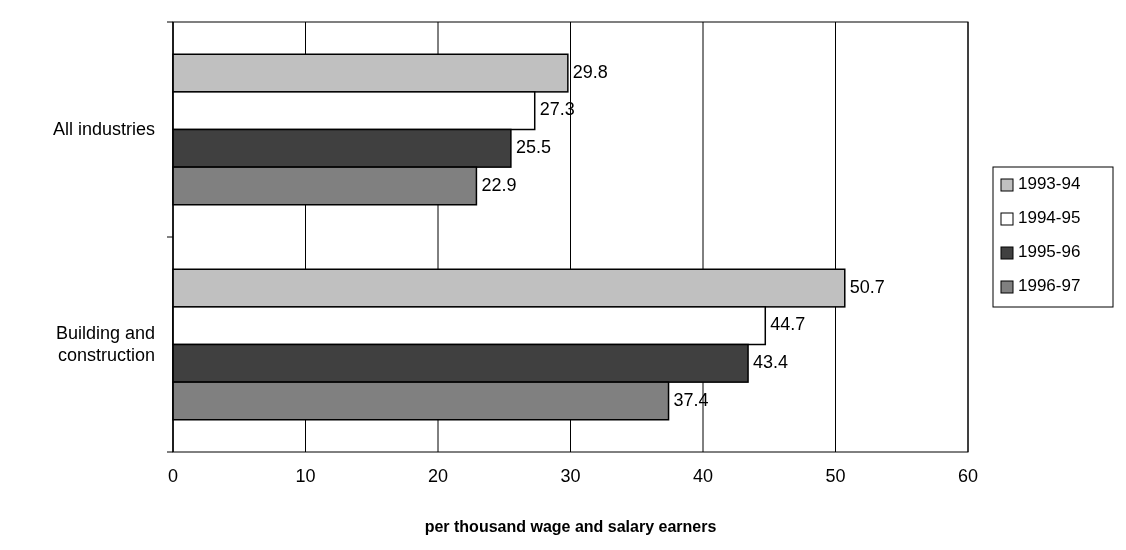 Image resolution: width=1126 pixels, height=550 pixels. I want to click on data-label: 44.7, so click(788, 324).